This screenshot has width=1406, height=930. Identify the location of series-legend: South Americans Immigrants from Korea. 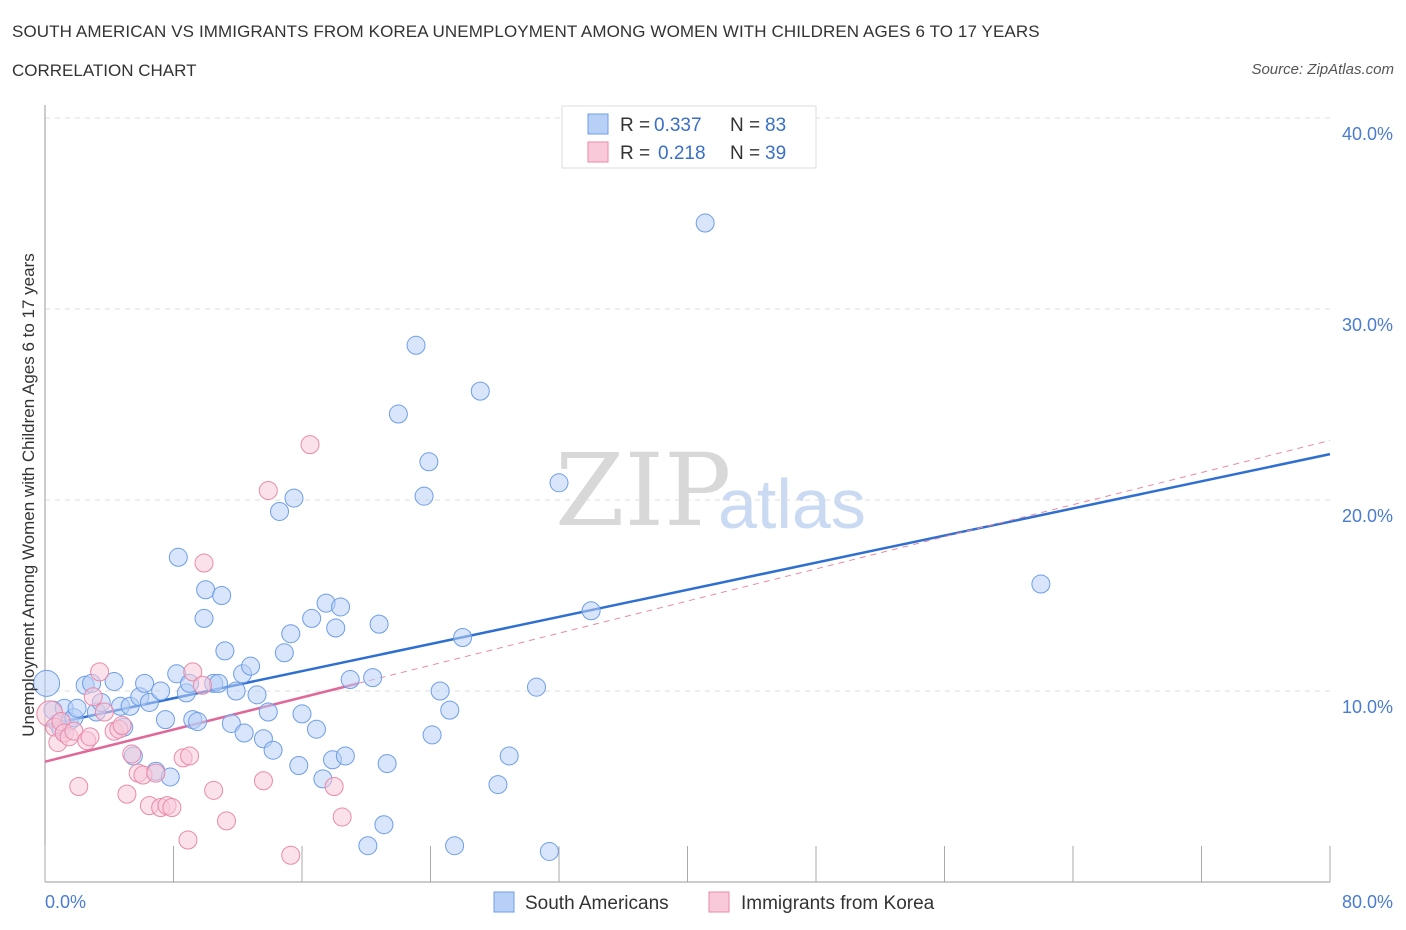
(714, 902).